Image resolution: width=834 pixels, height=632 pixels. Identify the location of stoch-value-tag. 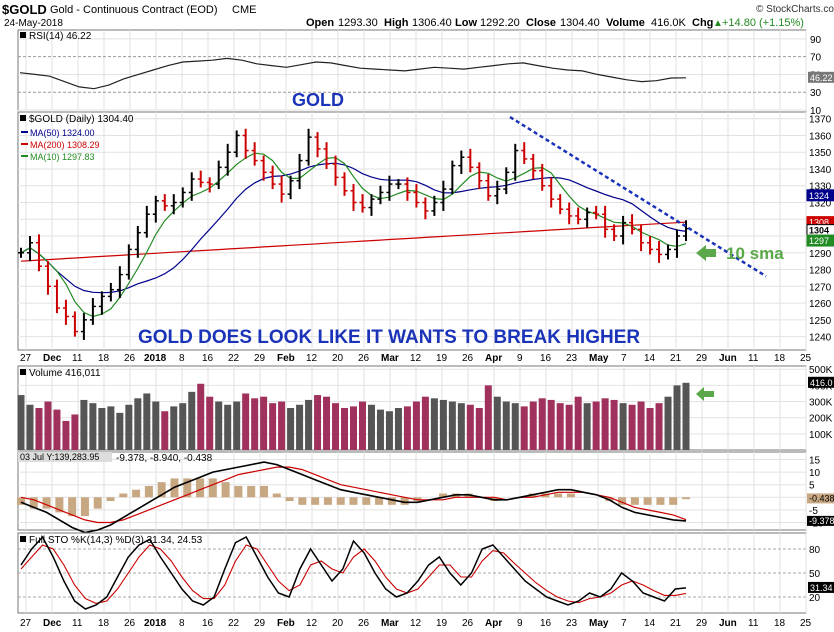
(821, 587).